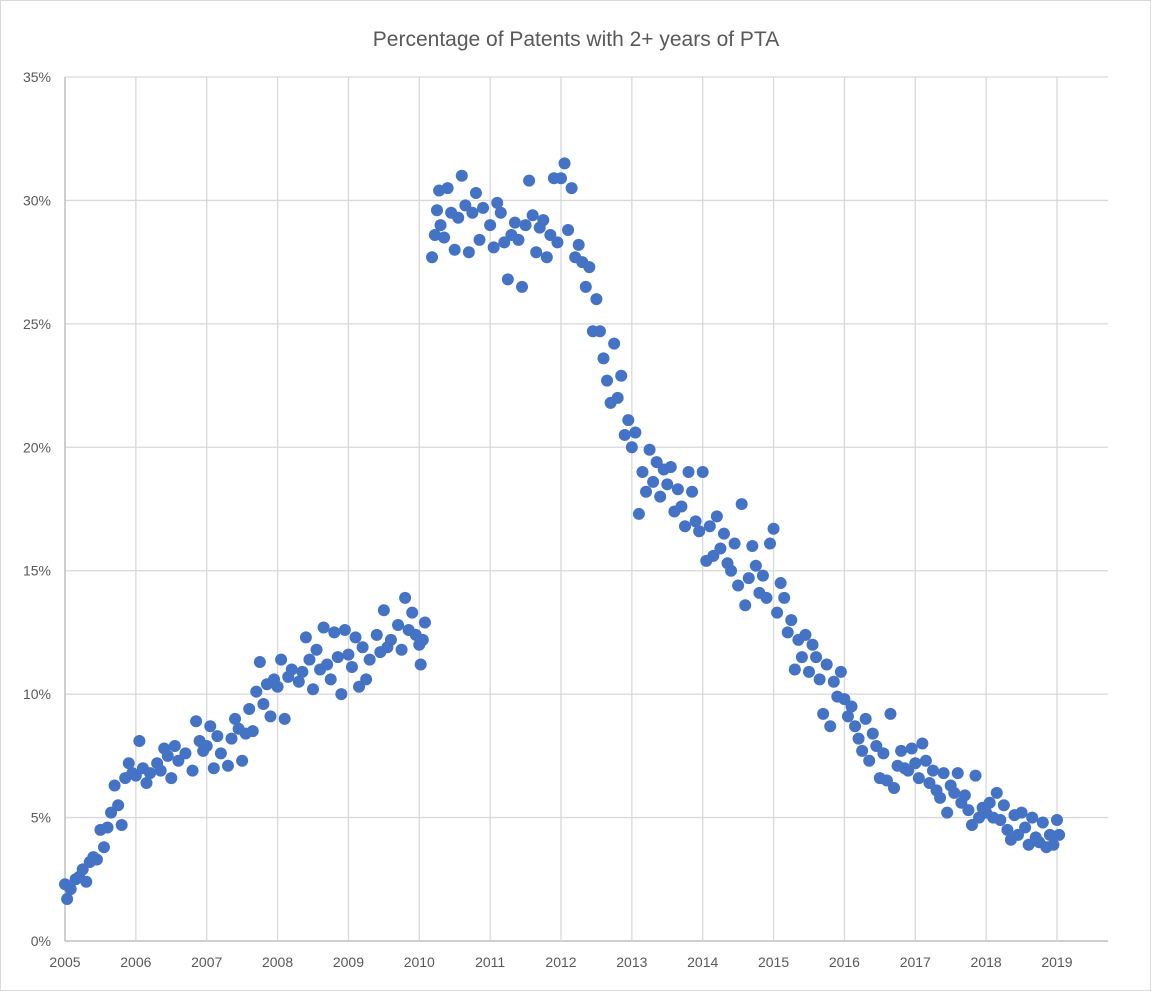 This screenshot has height=991, width=1151. What do you see at coordinates (37, 571) in the screenshot?
I see `y-tick-label: 15%` at bounding box center [37, 571].